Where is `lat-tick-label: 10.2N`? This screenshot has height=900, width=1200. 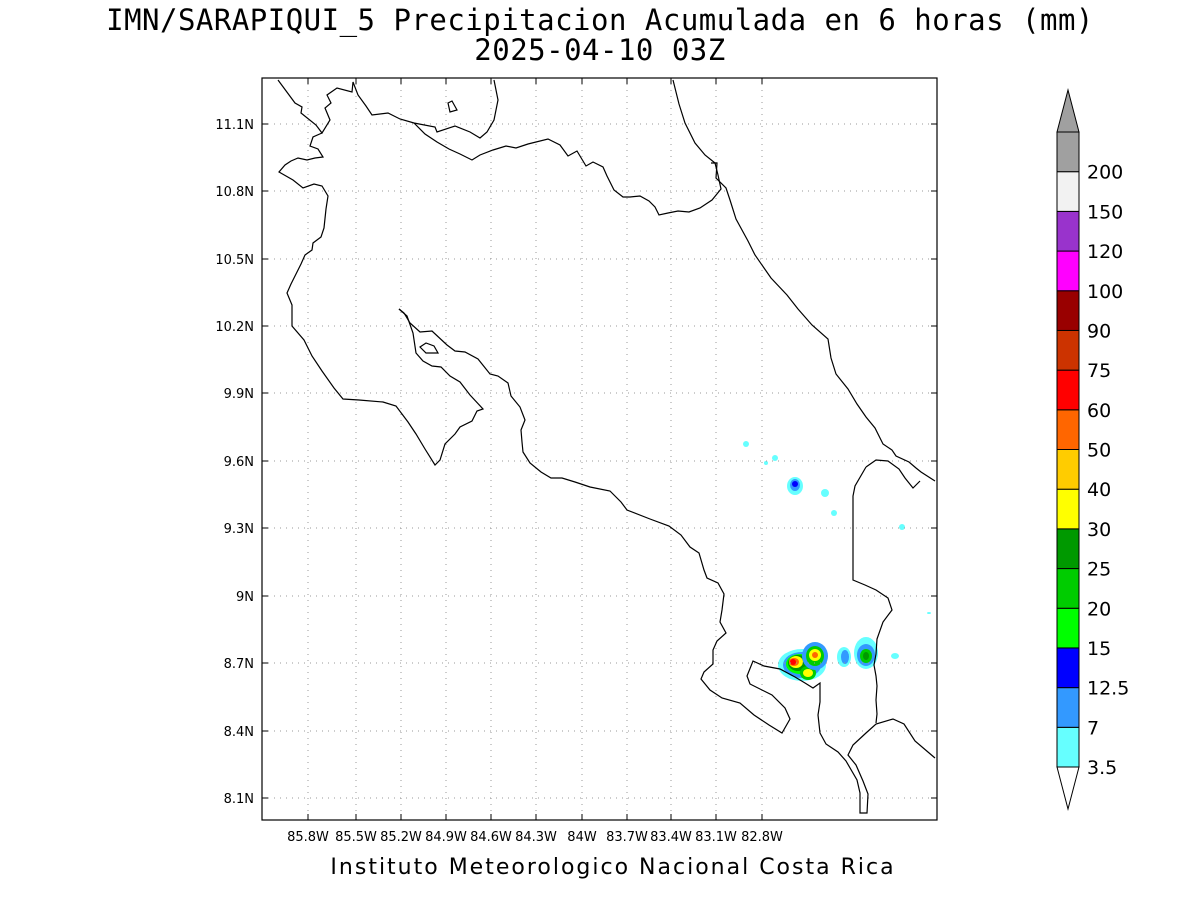
lat-tick-label: 10.2N is located at coordinates (234, 327).